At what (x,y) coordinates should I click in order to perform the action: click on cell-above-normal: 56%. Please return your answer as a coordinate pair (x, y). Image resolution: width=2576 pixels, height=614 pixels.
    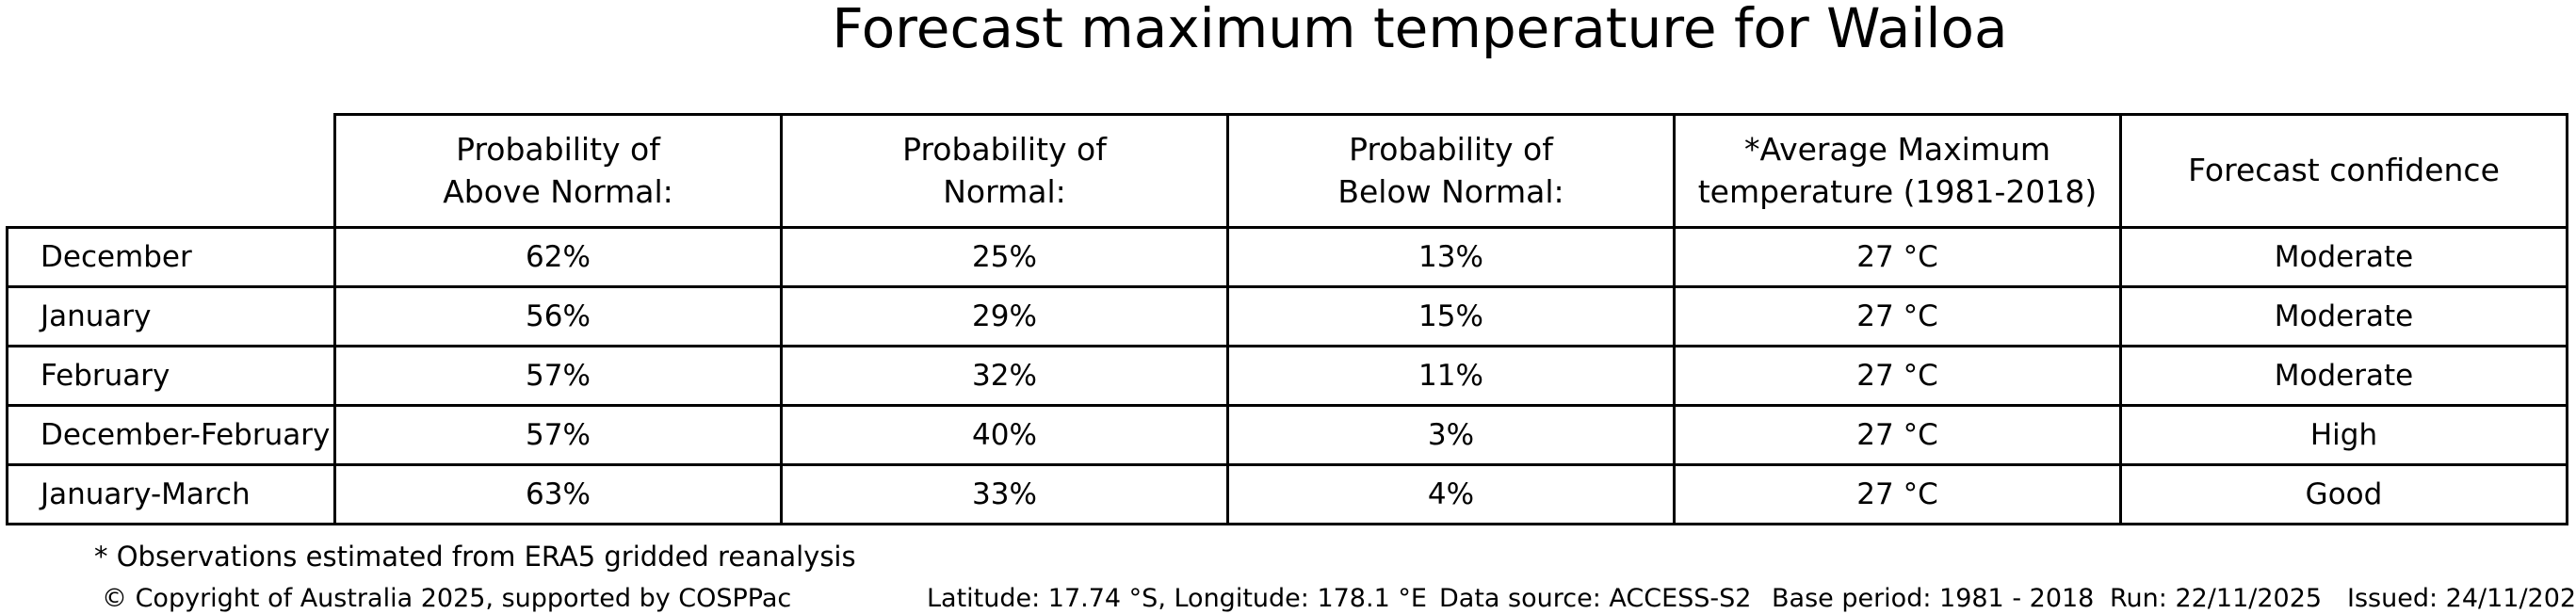
    Looking at the image, I should click on (558, 316).